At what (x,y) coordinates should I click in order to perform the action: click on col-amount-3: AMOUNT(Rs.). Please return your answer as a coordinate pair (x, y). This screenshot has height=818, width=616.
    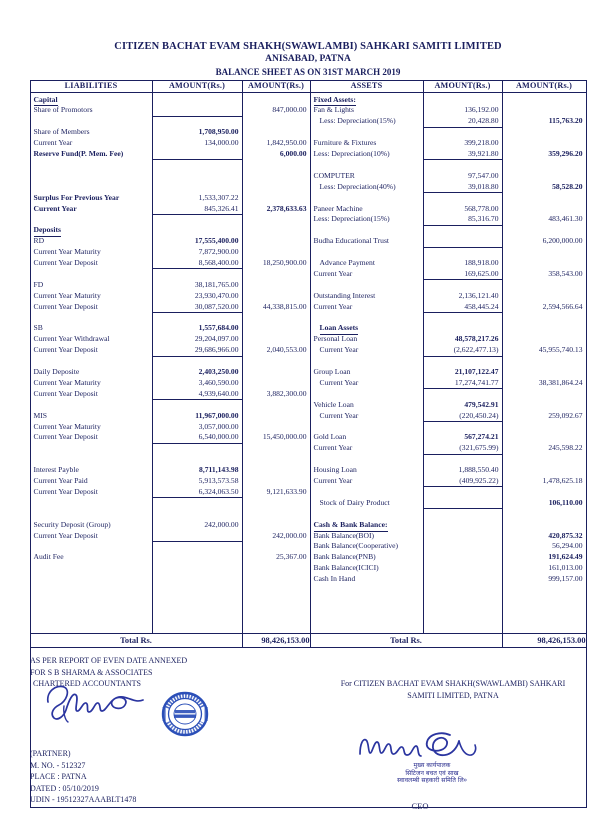
    Looking at the image, I should click on (462, 86).